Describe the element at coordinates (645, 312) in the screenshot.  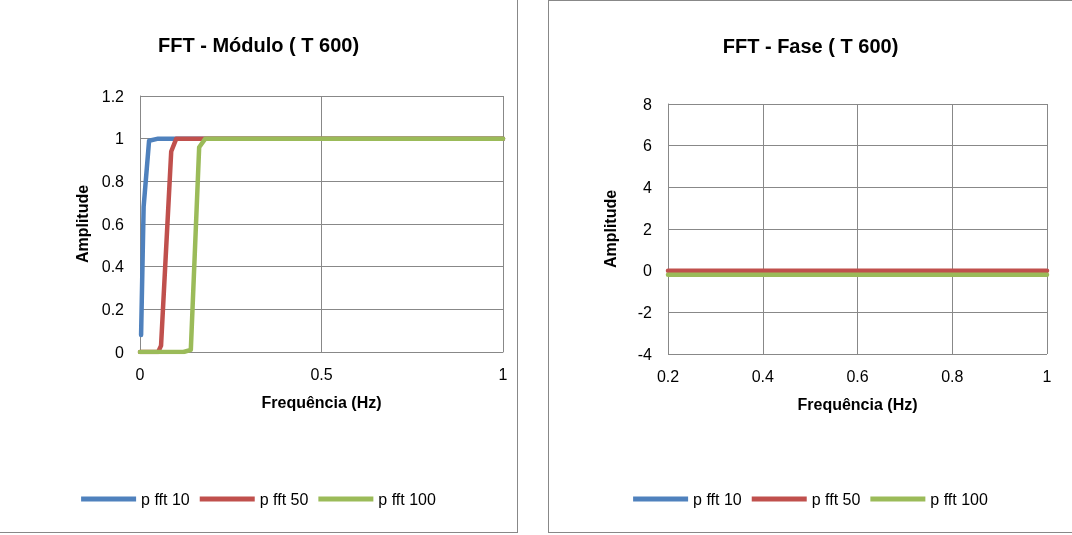
I see `y-tick-label: -2` at that location.